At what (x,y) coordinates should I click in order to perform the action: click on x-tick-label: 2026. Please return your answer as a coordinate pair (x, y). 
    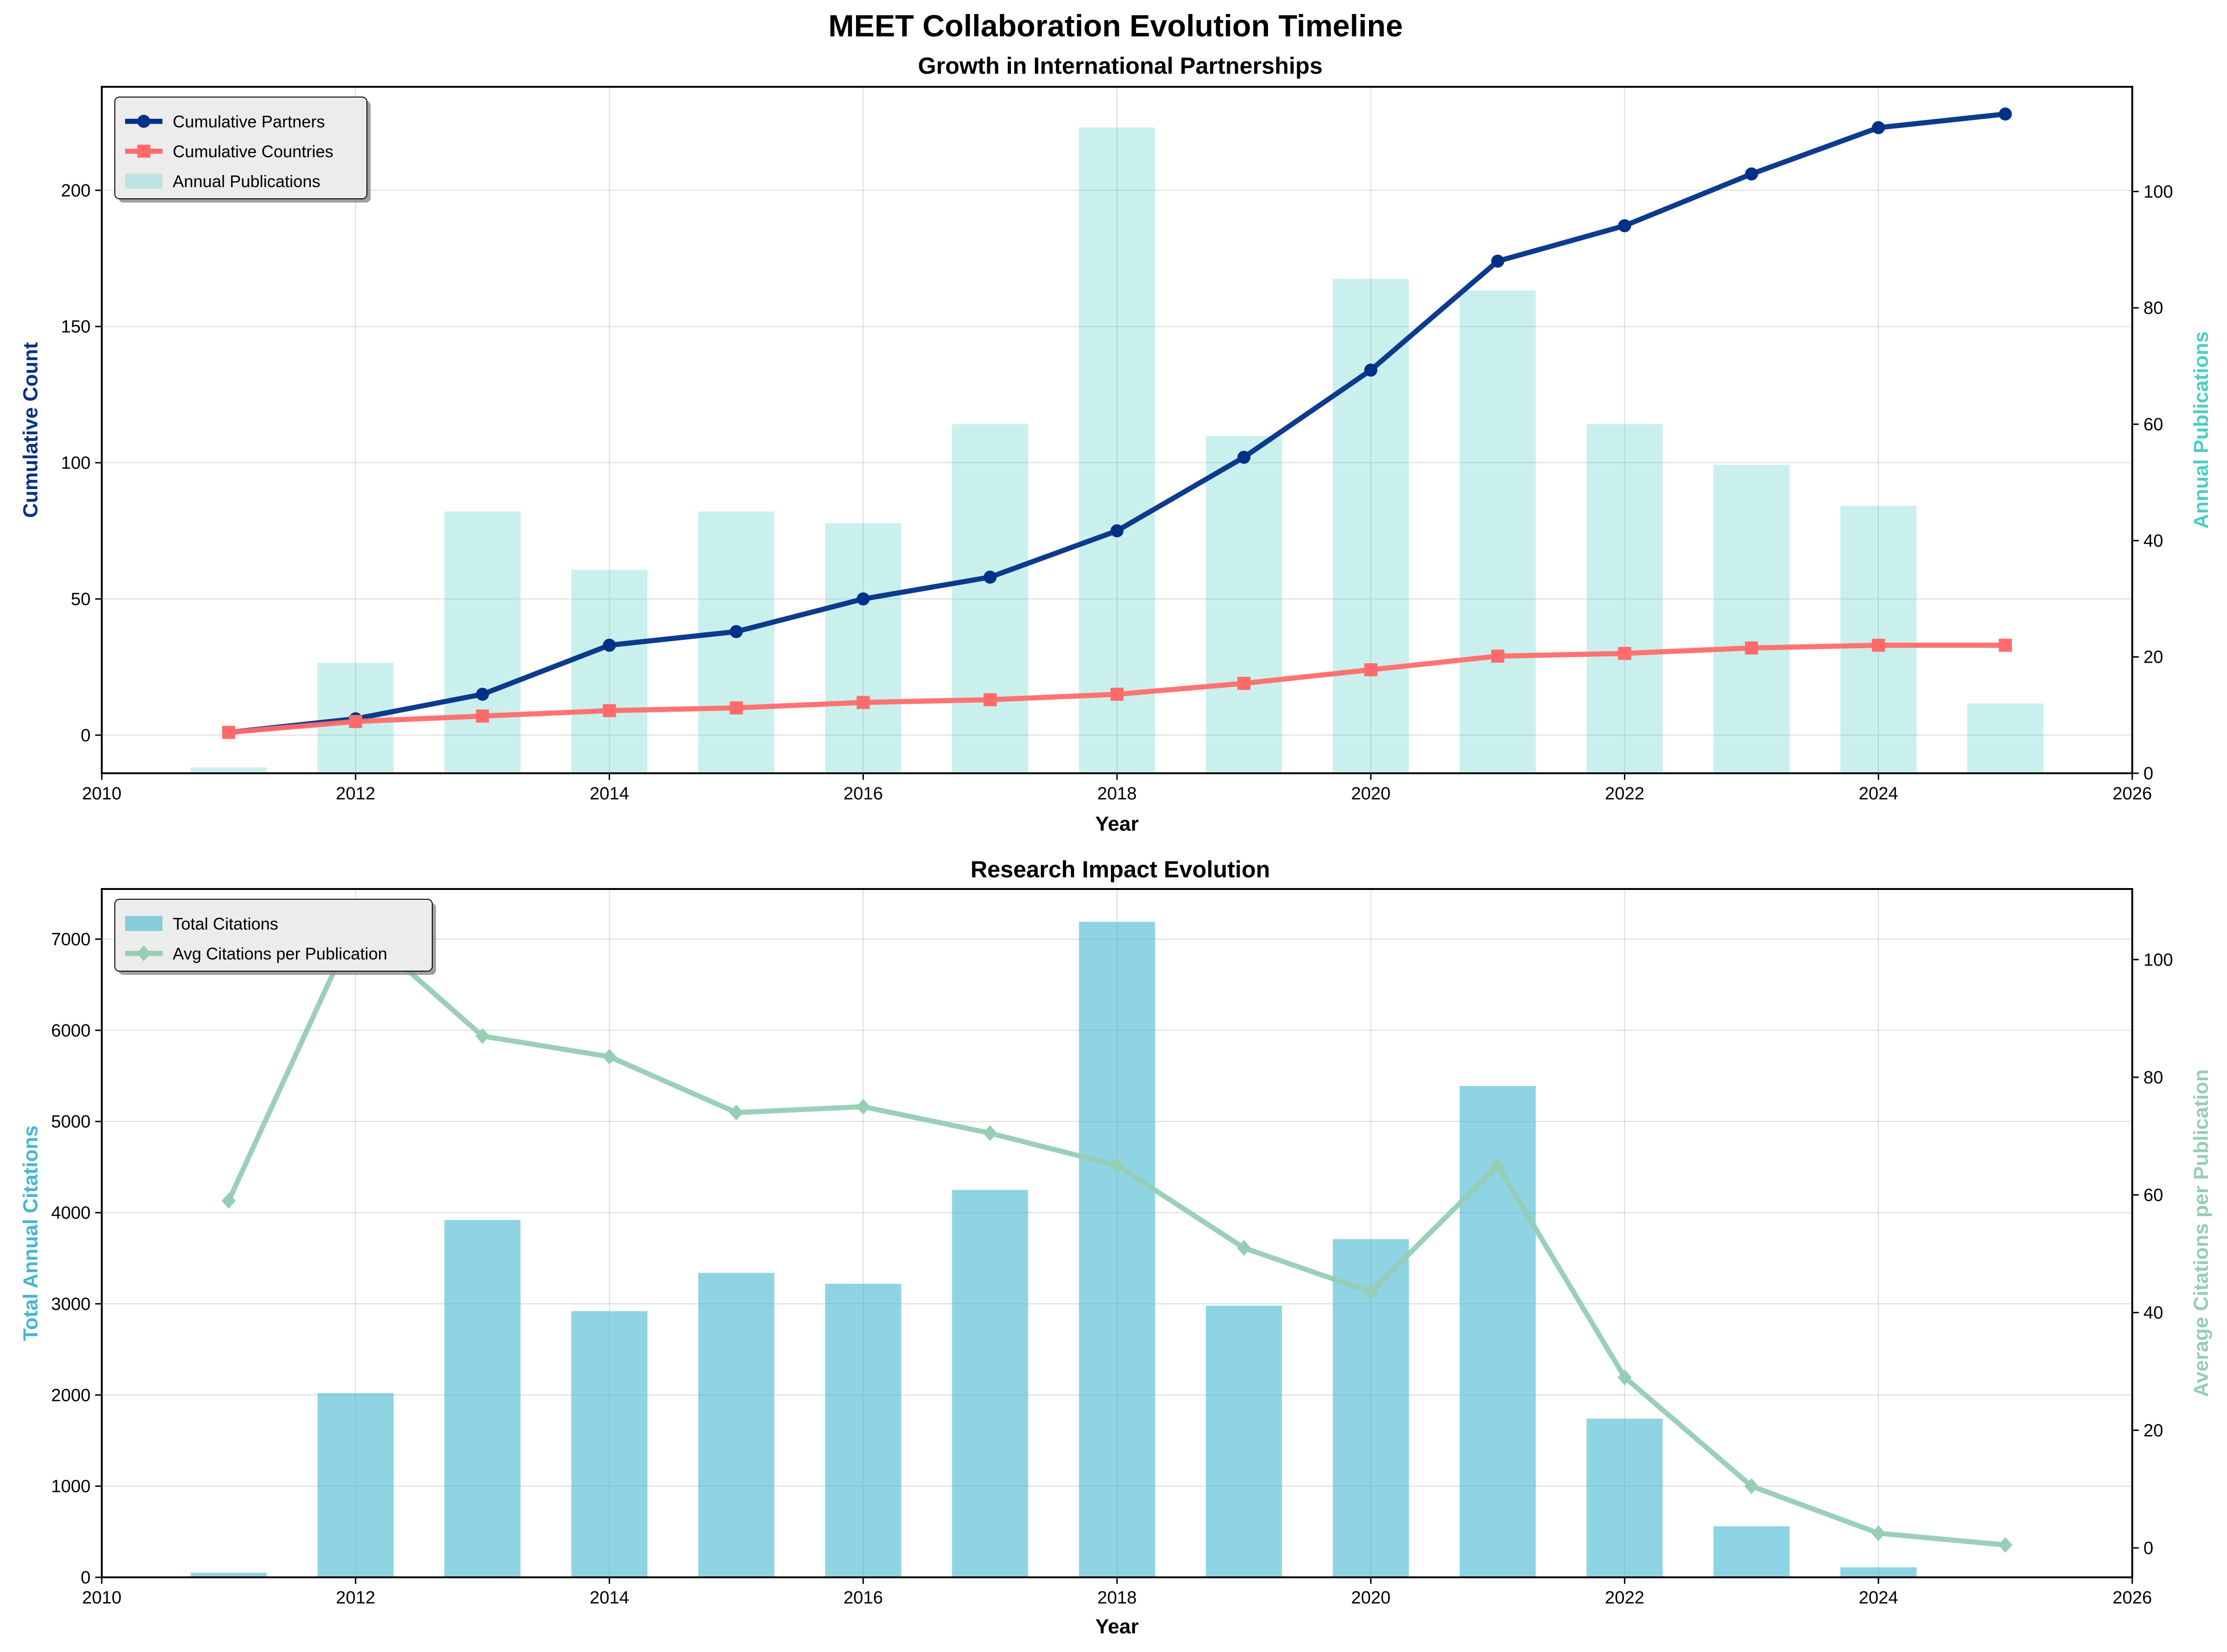
    Looking at the image, I should click on (2132, 794).